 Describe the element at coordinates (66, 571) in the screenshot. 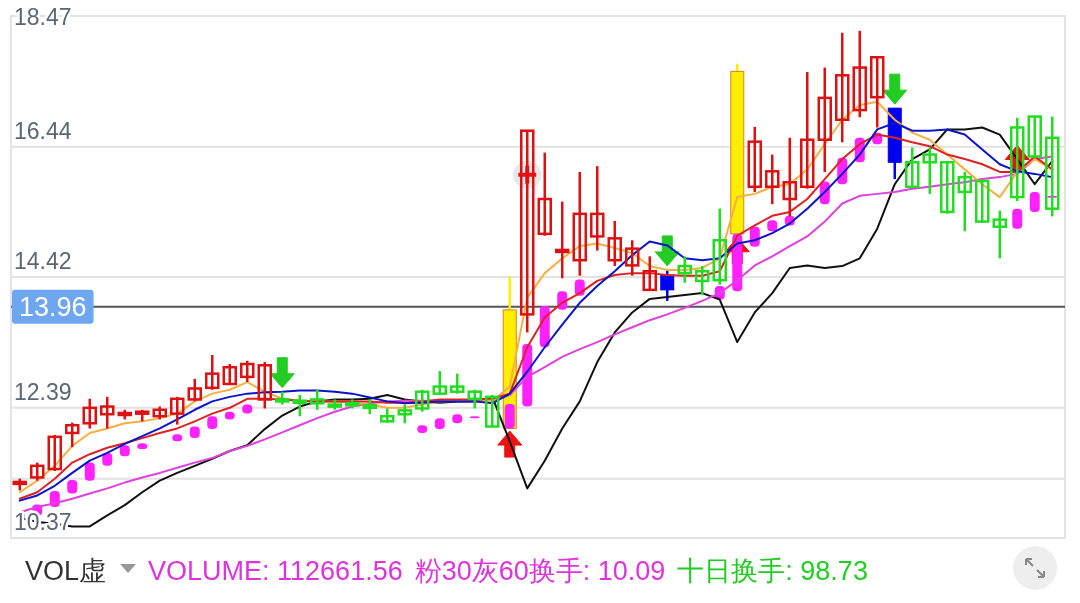

I see `text: VOL虚` at that location.